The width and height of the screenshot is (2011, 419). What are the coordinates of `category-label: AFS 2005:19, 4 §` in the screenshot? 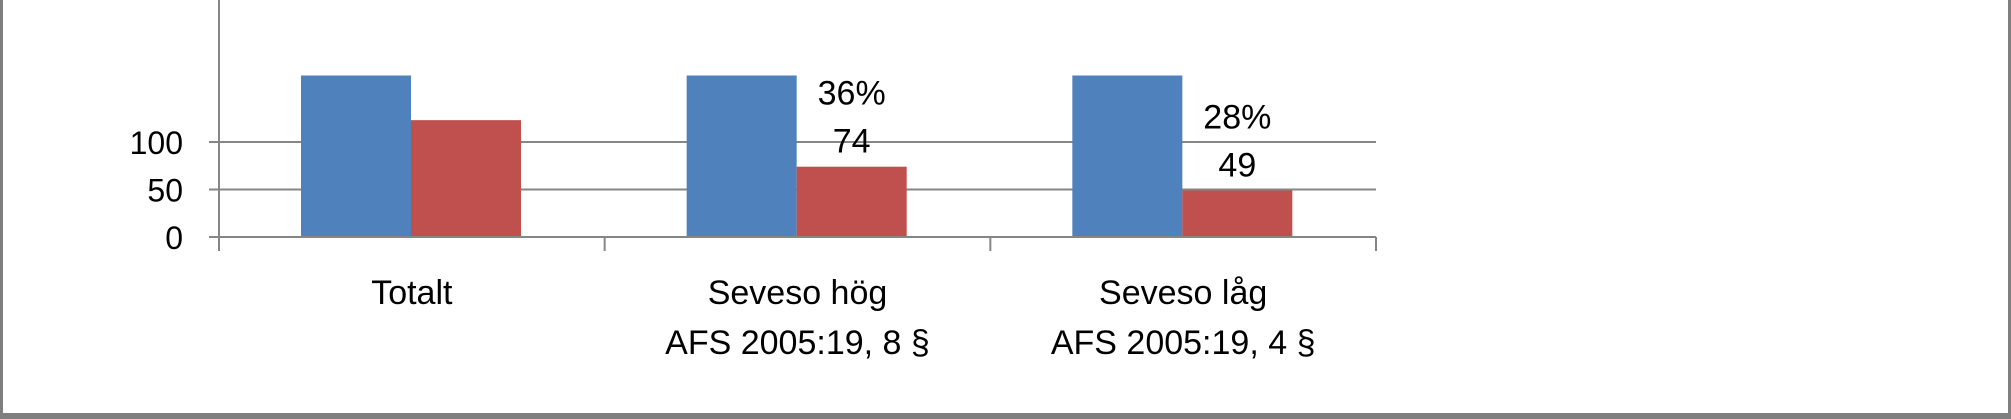 It's located at (1183, 343).